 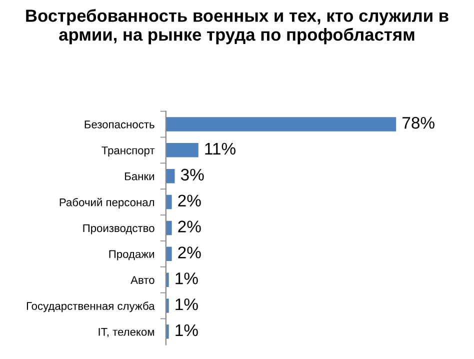 I want to click on y-tick-label: Безопасность, so click(x=119, y=124).